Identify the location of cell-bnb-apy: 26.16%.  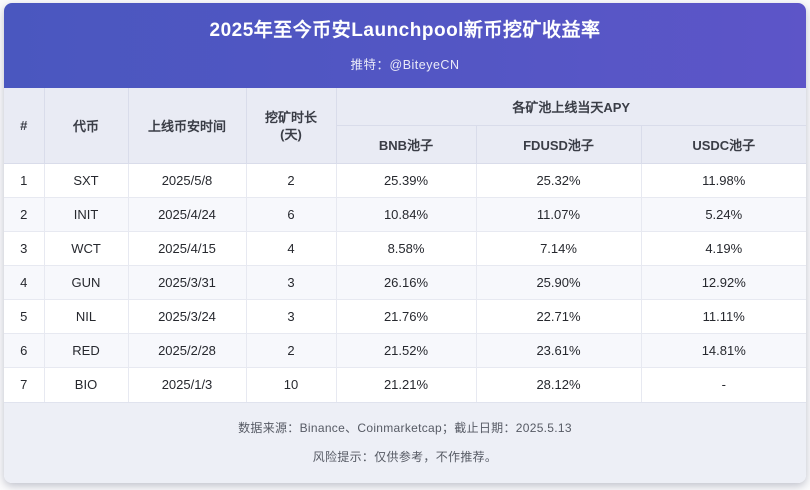
(406, 282).